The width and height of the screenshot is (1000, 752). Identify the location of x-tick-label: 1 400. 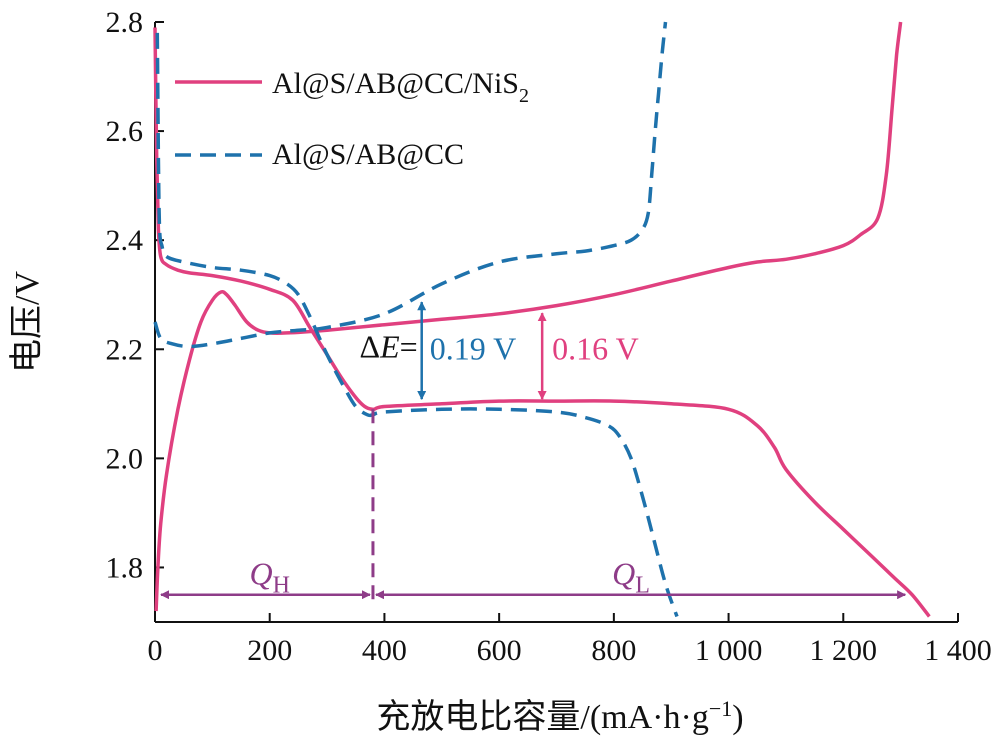
(958, 650).